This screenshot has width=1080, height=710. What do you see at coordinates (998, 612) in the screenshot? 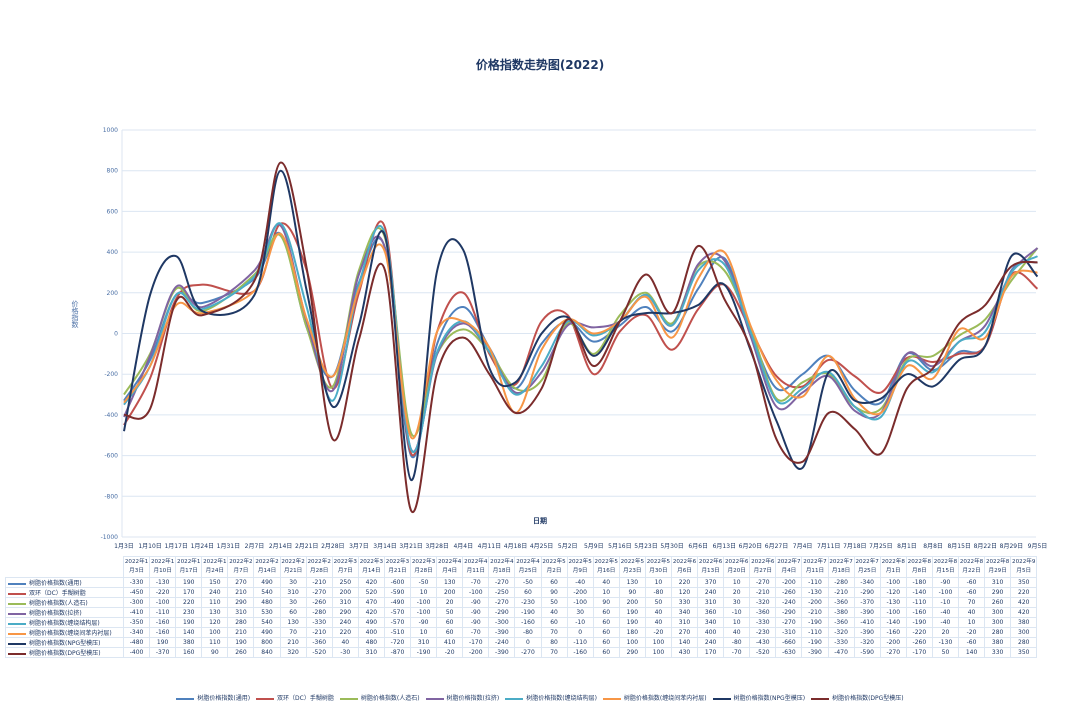
I see `table-cell: 300` at bounding box center [998, 612].